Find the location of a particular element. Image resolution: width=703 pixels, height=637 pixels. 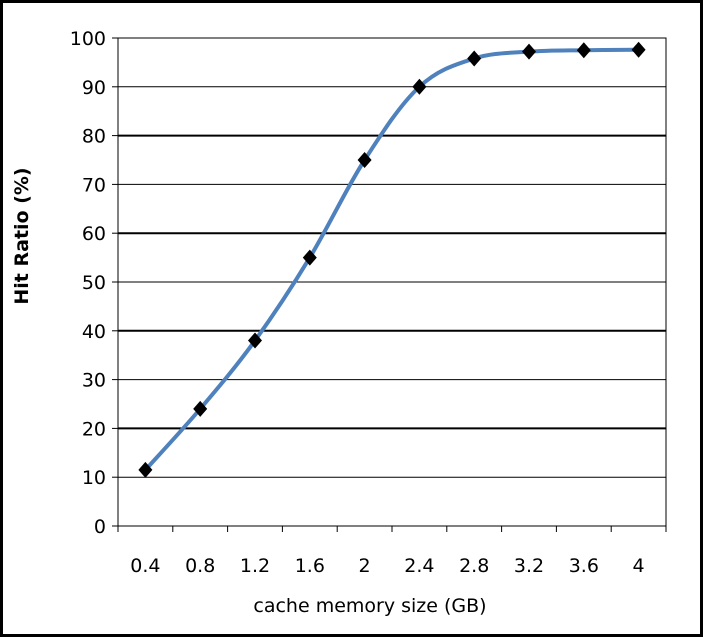

x-tick-label: 1.6 is located at coordinates (310, 566).